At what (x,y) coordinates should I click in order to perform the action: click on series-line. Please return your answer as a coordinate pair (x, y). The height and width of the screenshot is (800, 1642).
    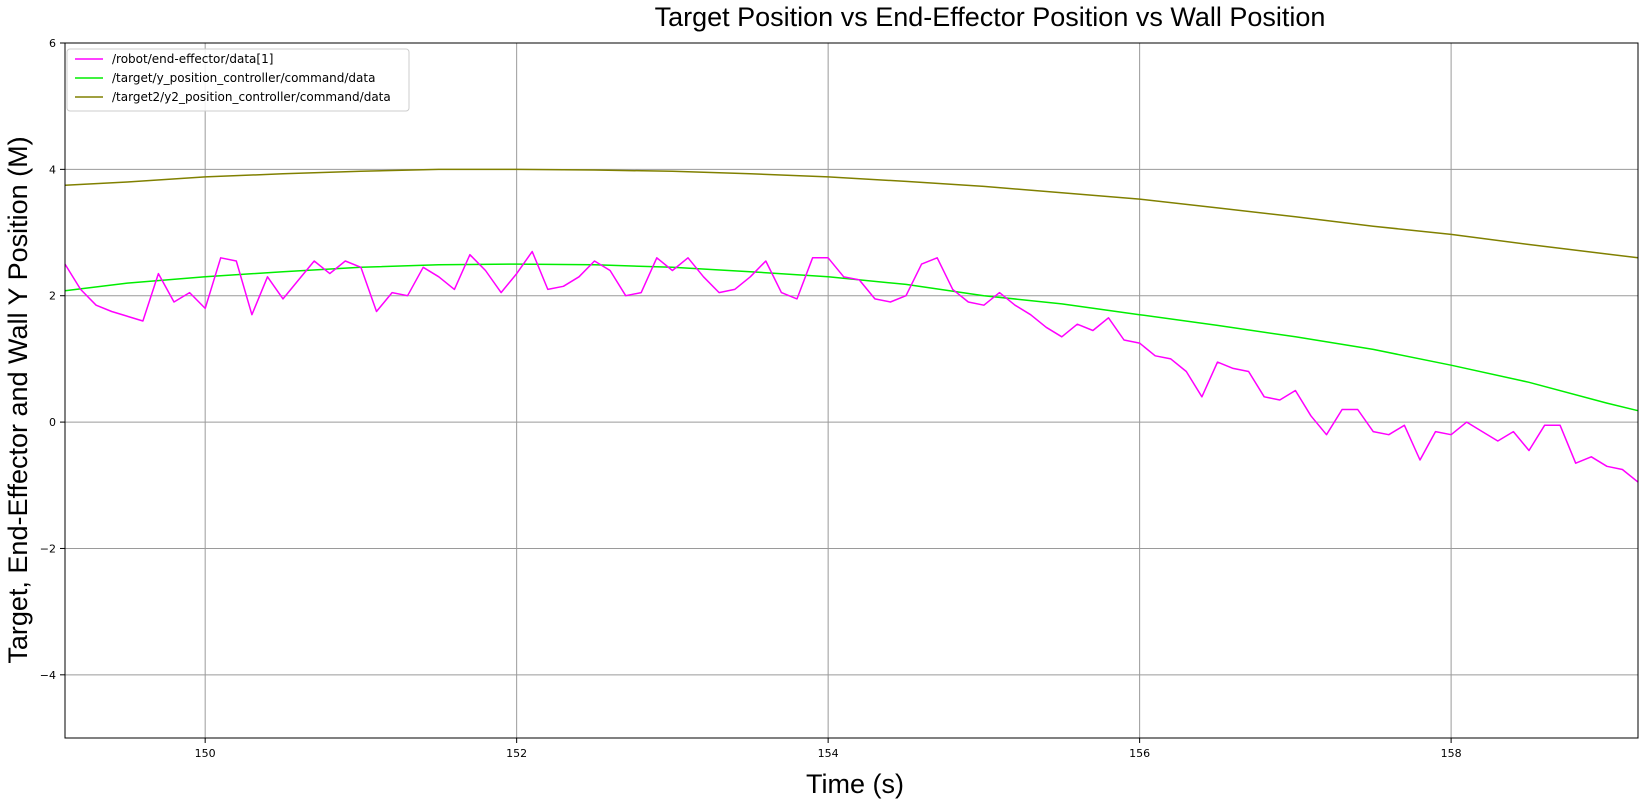
    Looking at the image, I should click on (851, 213).